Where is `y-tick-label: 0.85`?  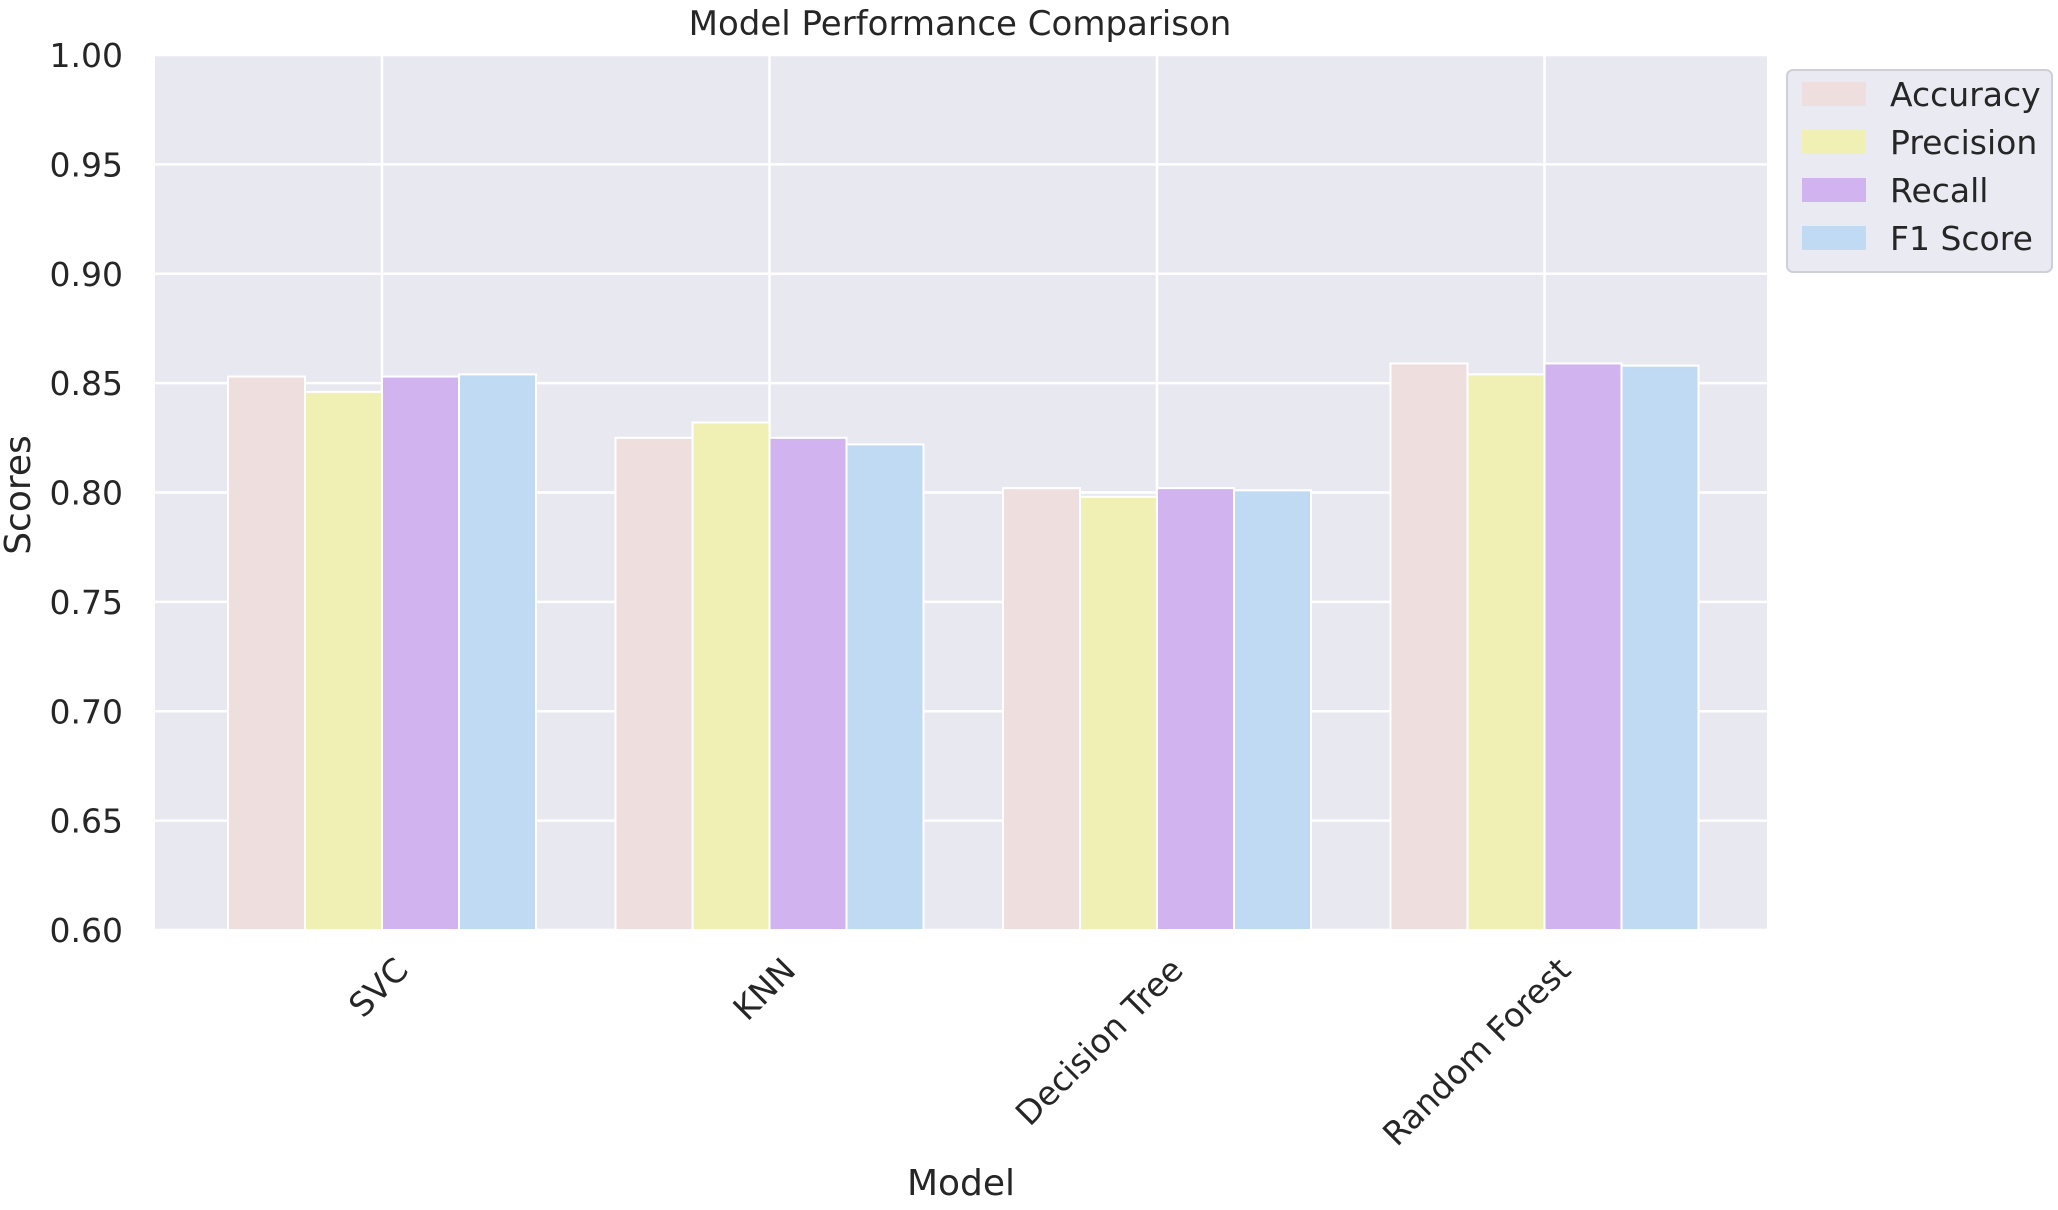 y-tick-label: 0.85 is located at coordinates (86, 383).